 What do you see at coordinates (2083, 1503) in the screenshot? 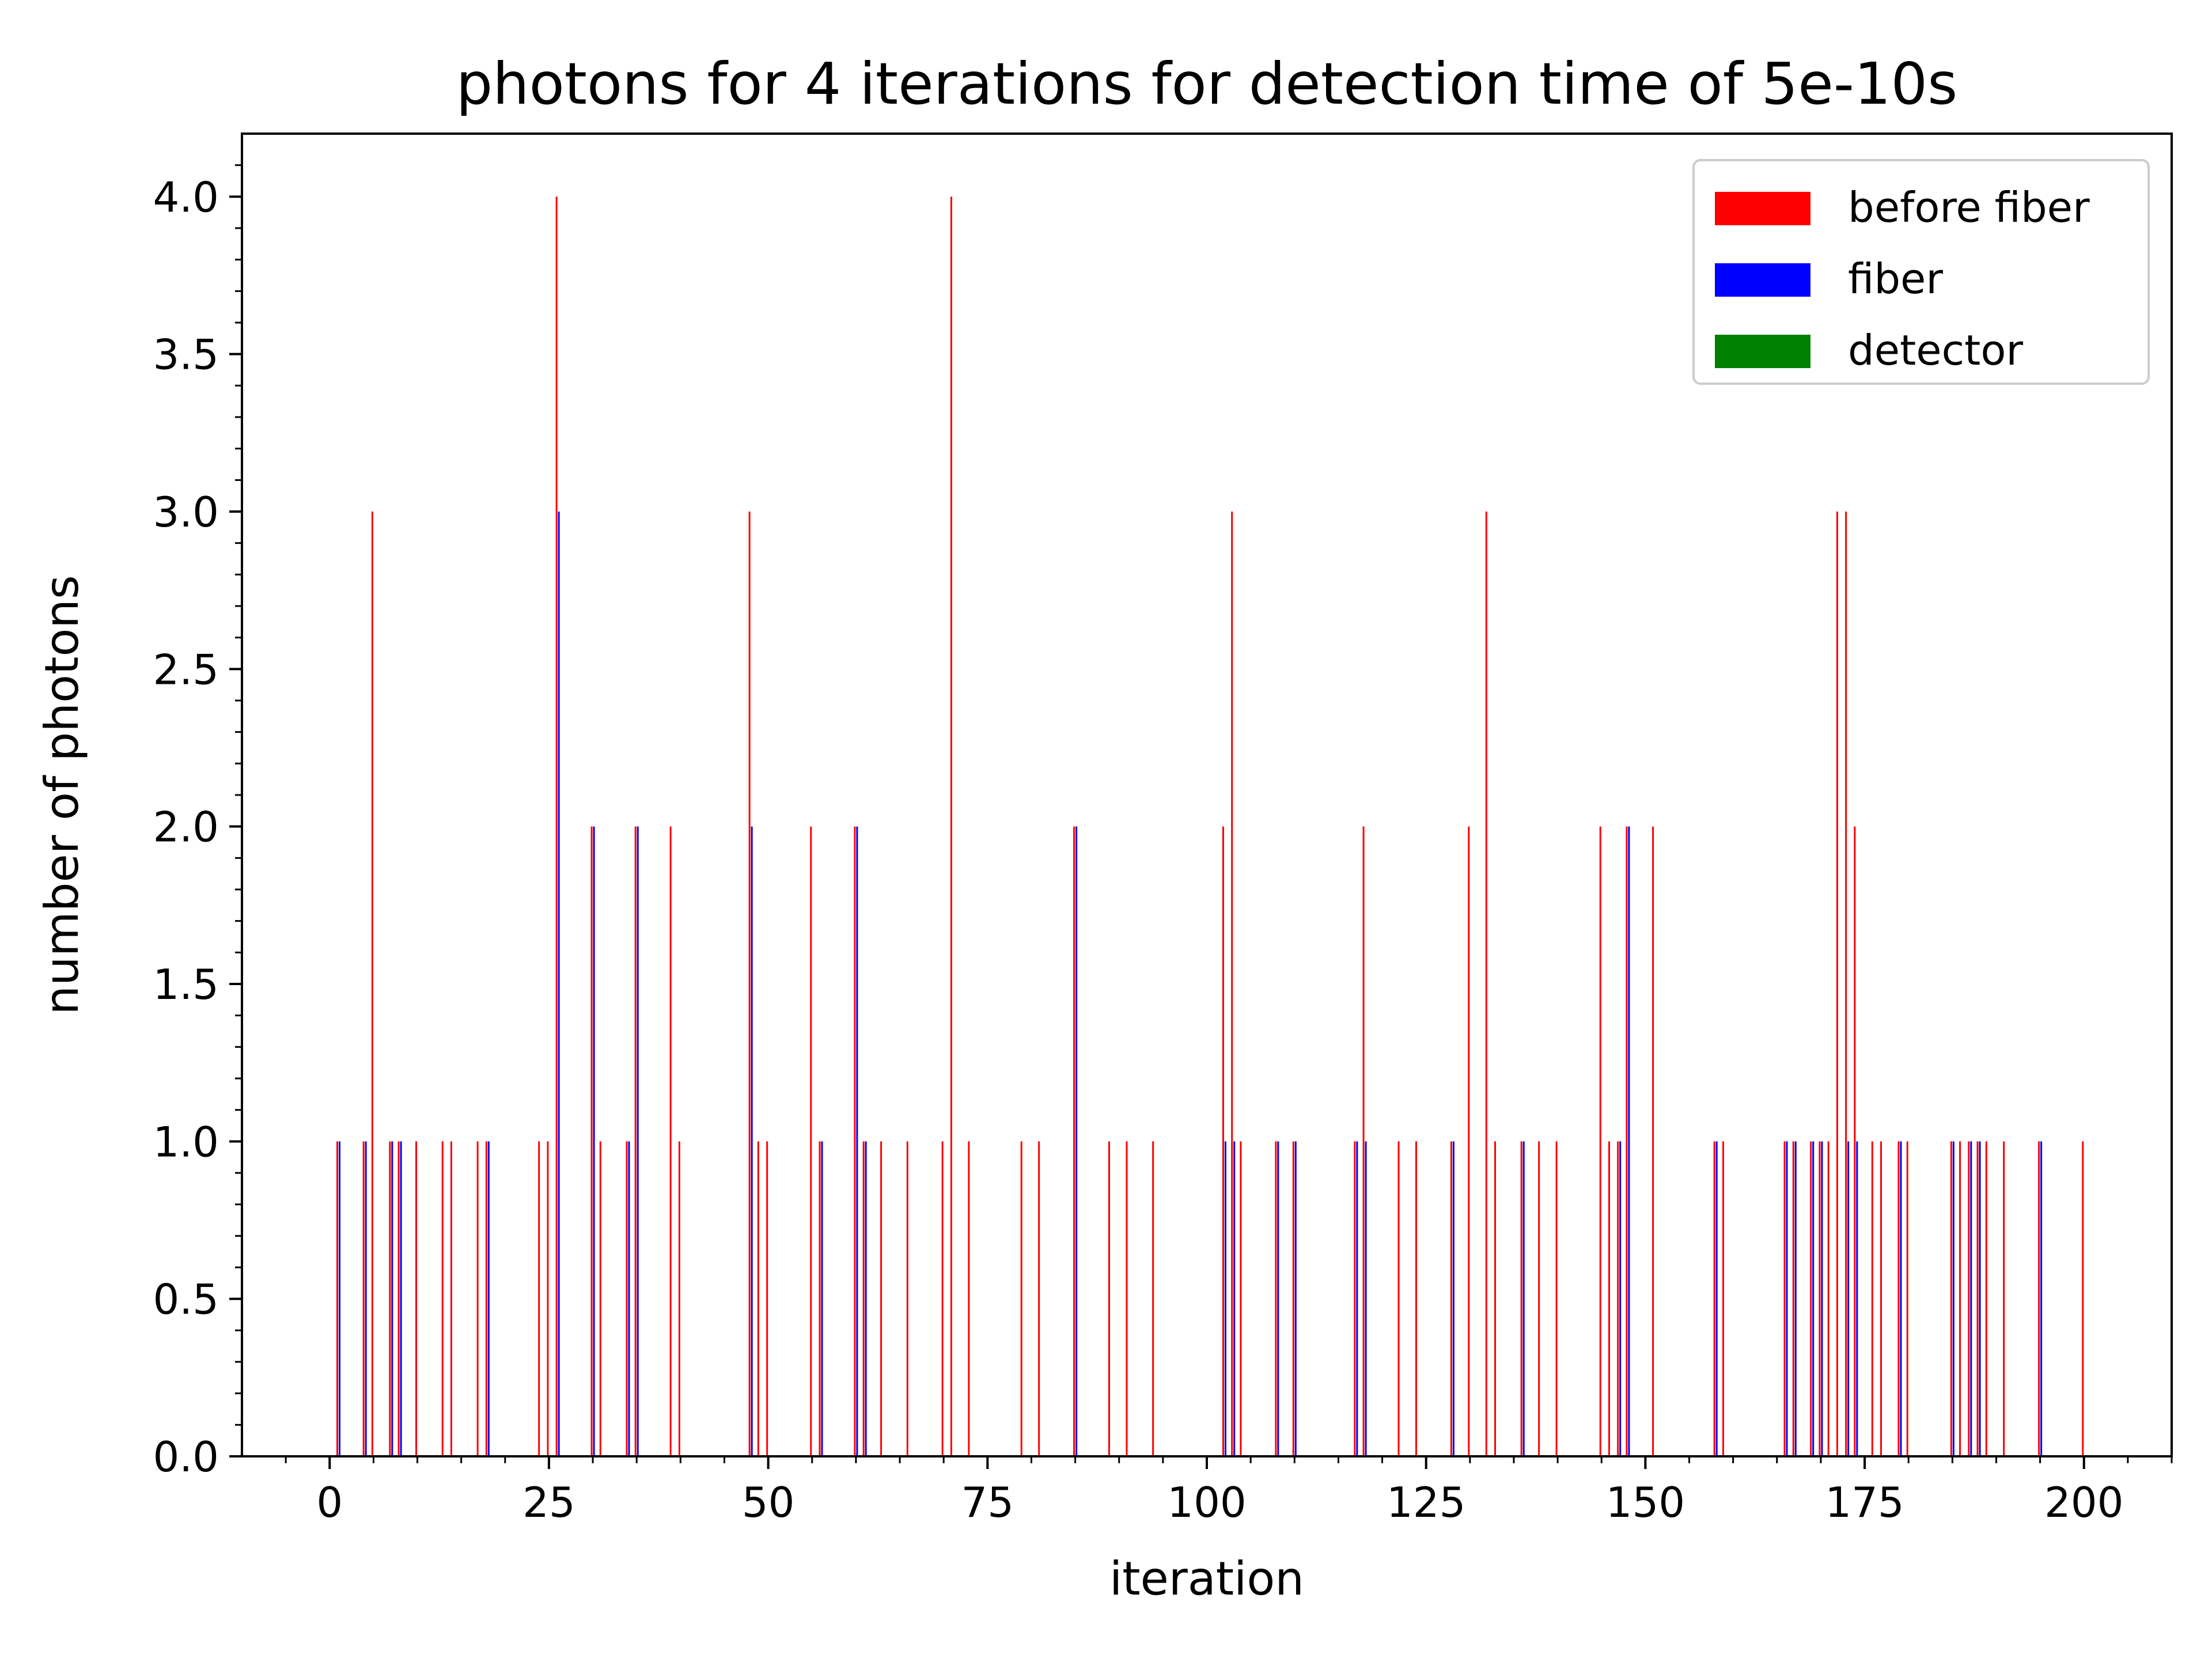
I see `x-tick-label: 200` at bounding box center [2083, 1503].